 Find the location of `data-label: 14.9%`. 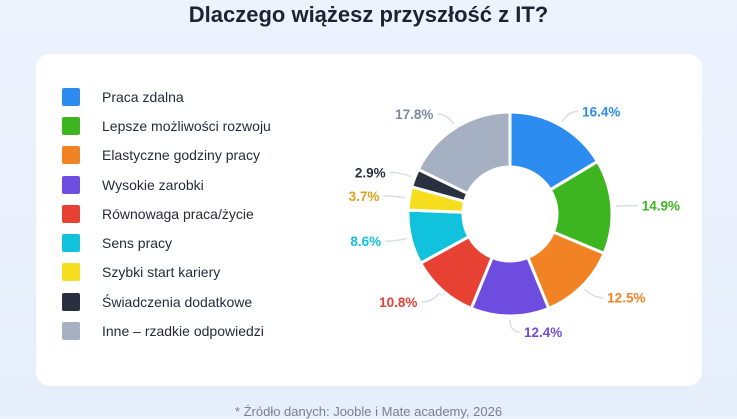

data-label: 14.9% is located at coordinates (661, 205).